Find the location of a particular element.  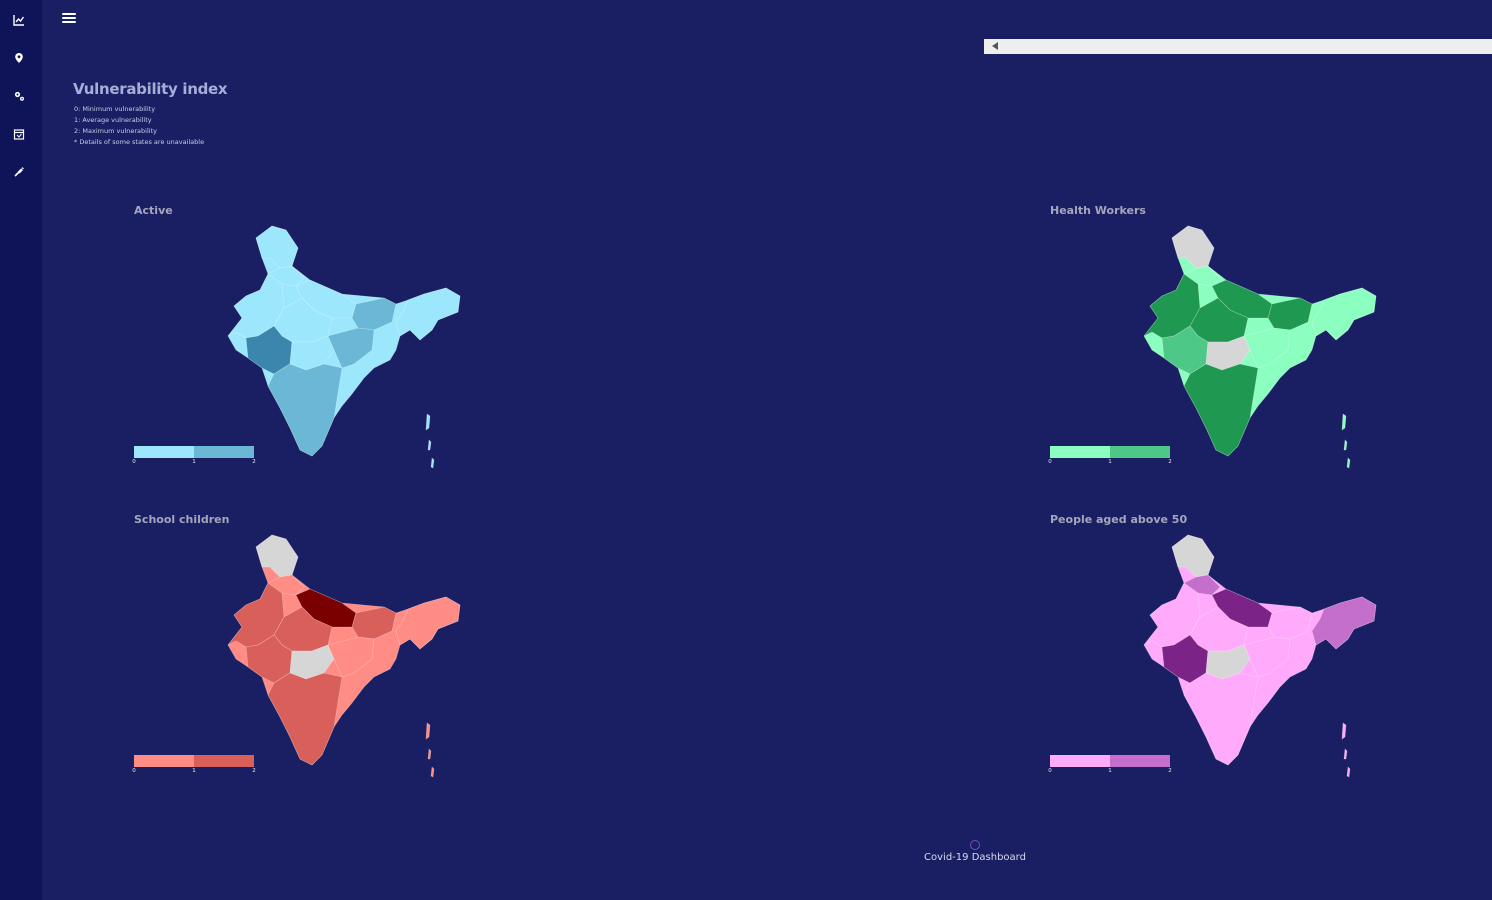

map-panel-active: Active 0 1 2 is located at coordinates (313, 342).